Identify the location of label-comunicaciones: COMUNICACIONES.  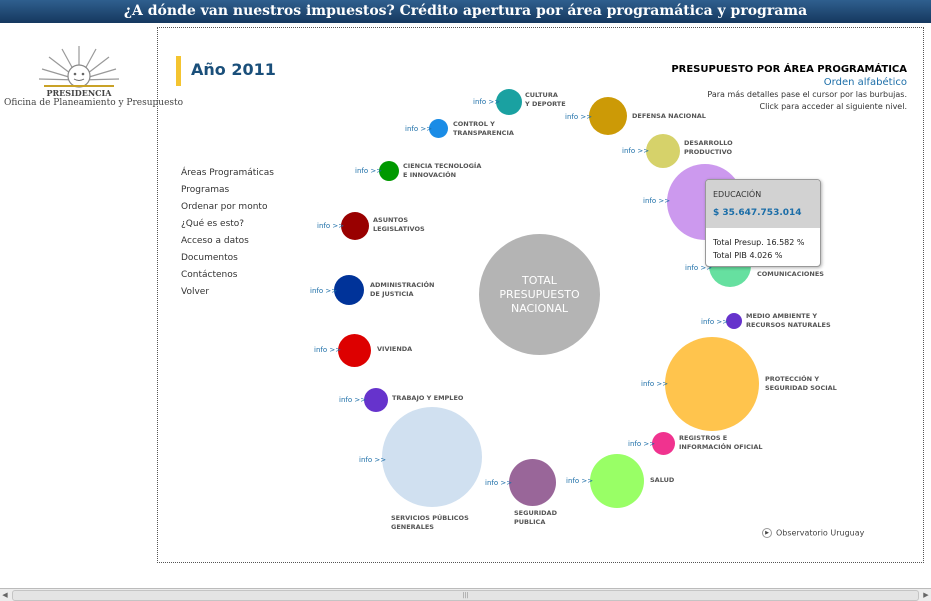
(790, 274).